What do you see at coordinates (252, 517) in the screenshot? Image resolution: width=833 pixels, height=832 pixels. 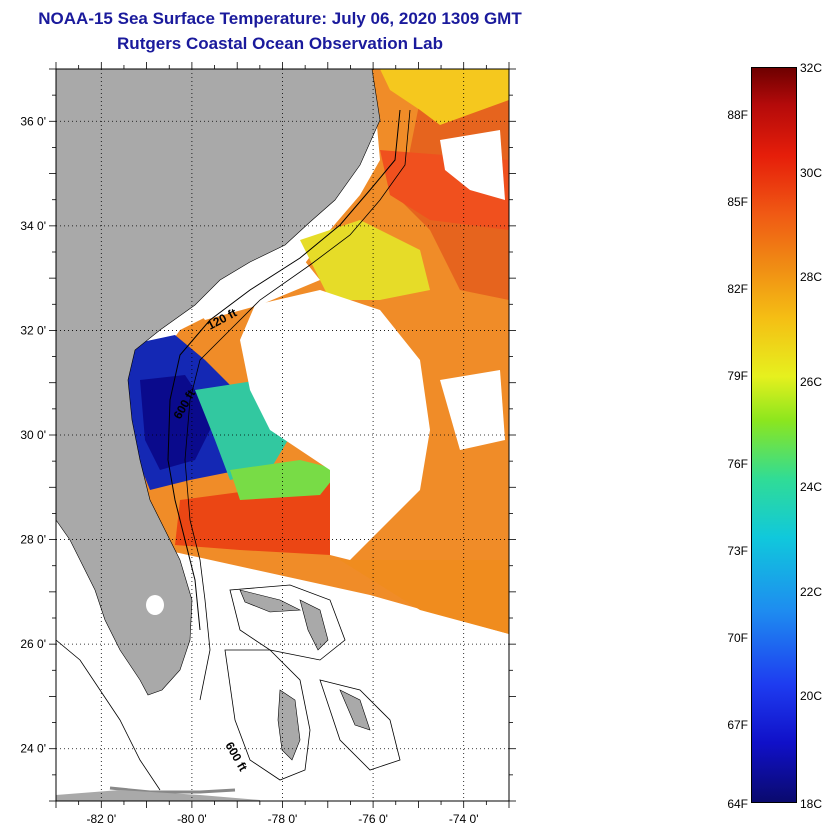 I see `sst-south-warm` at bounding box center [252, 517].